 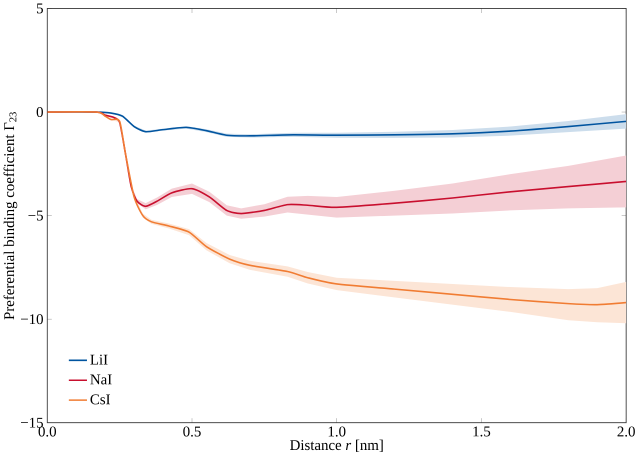 What do you see at coordinates (32, 319) in the screenshot?
I see `y-tick-label: −10` at bounding box center [32, 319].